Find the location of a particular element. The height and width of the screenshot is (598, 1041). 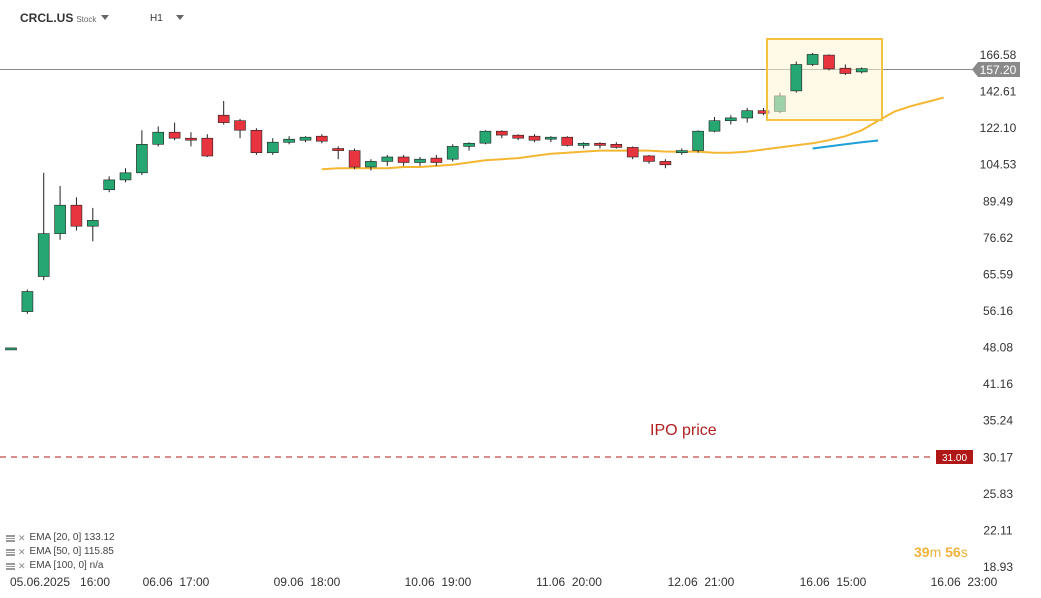

price-tick-label: 166.58 is located at coordinates (998, 55).